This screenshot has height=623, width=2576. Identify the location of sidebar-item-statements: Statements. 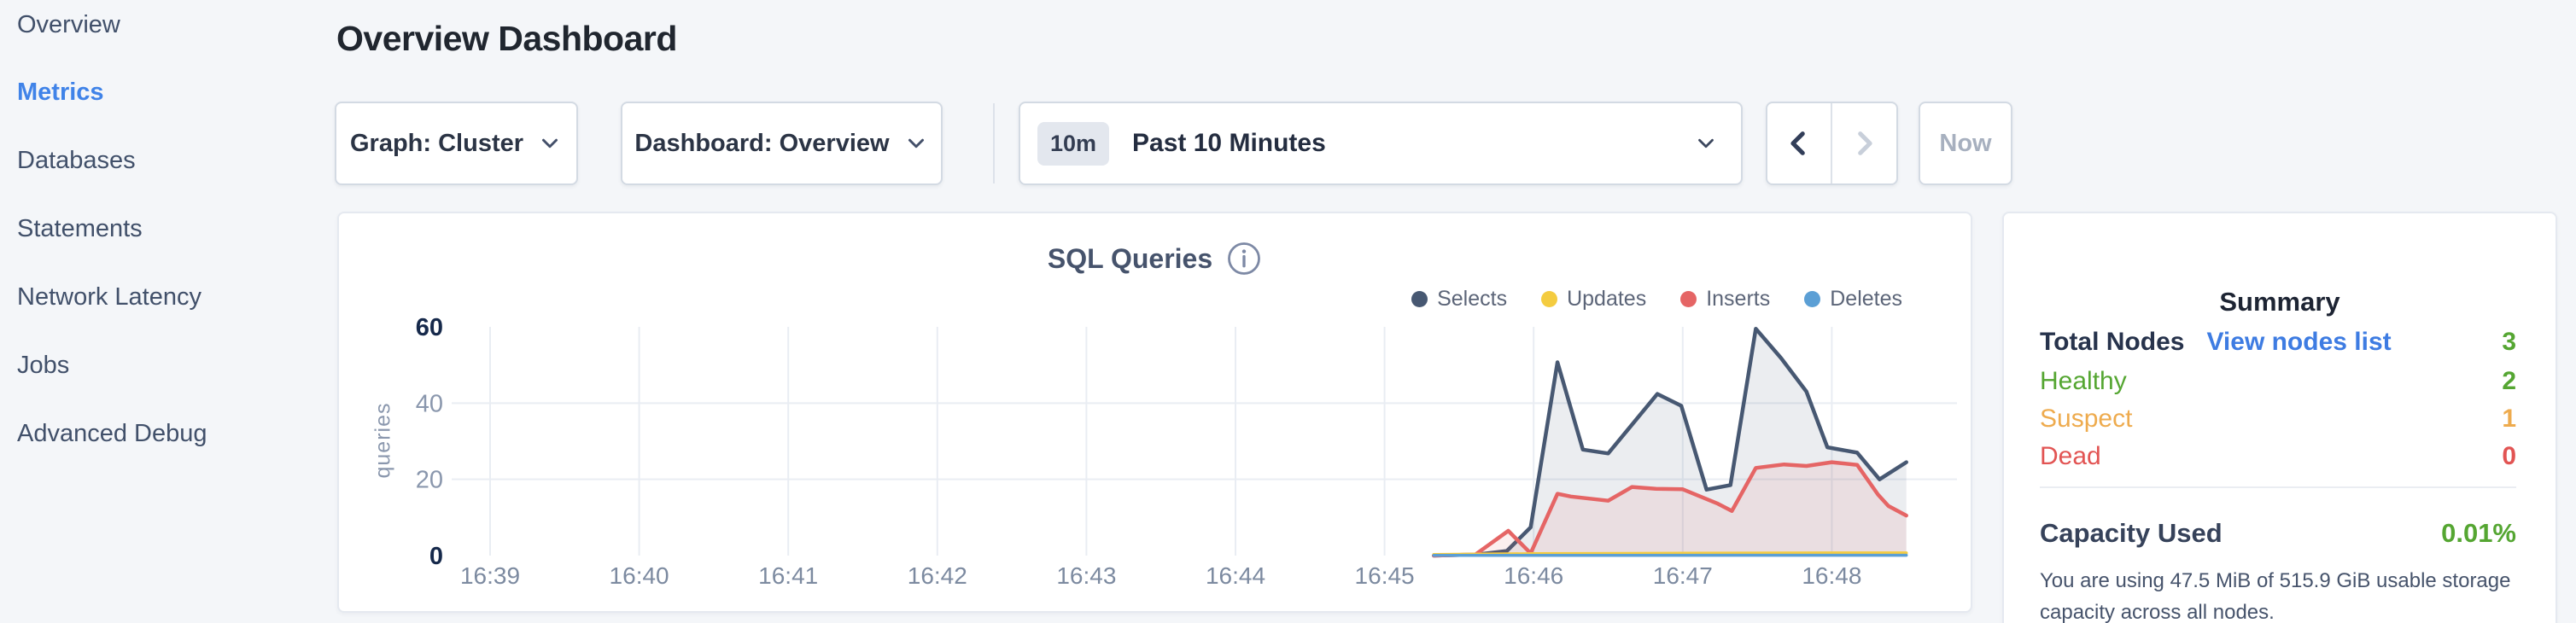
(80, 228).